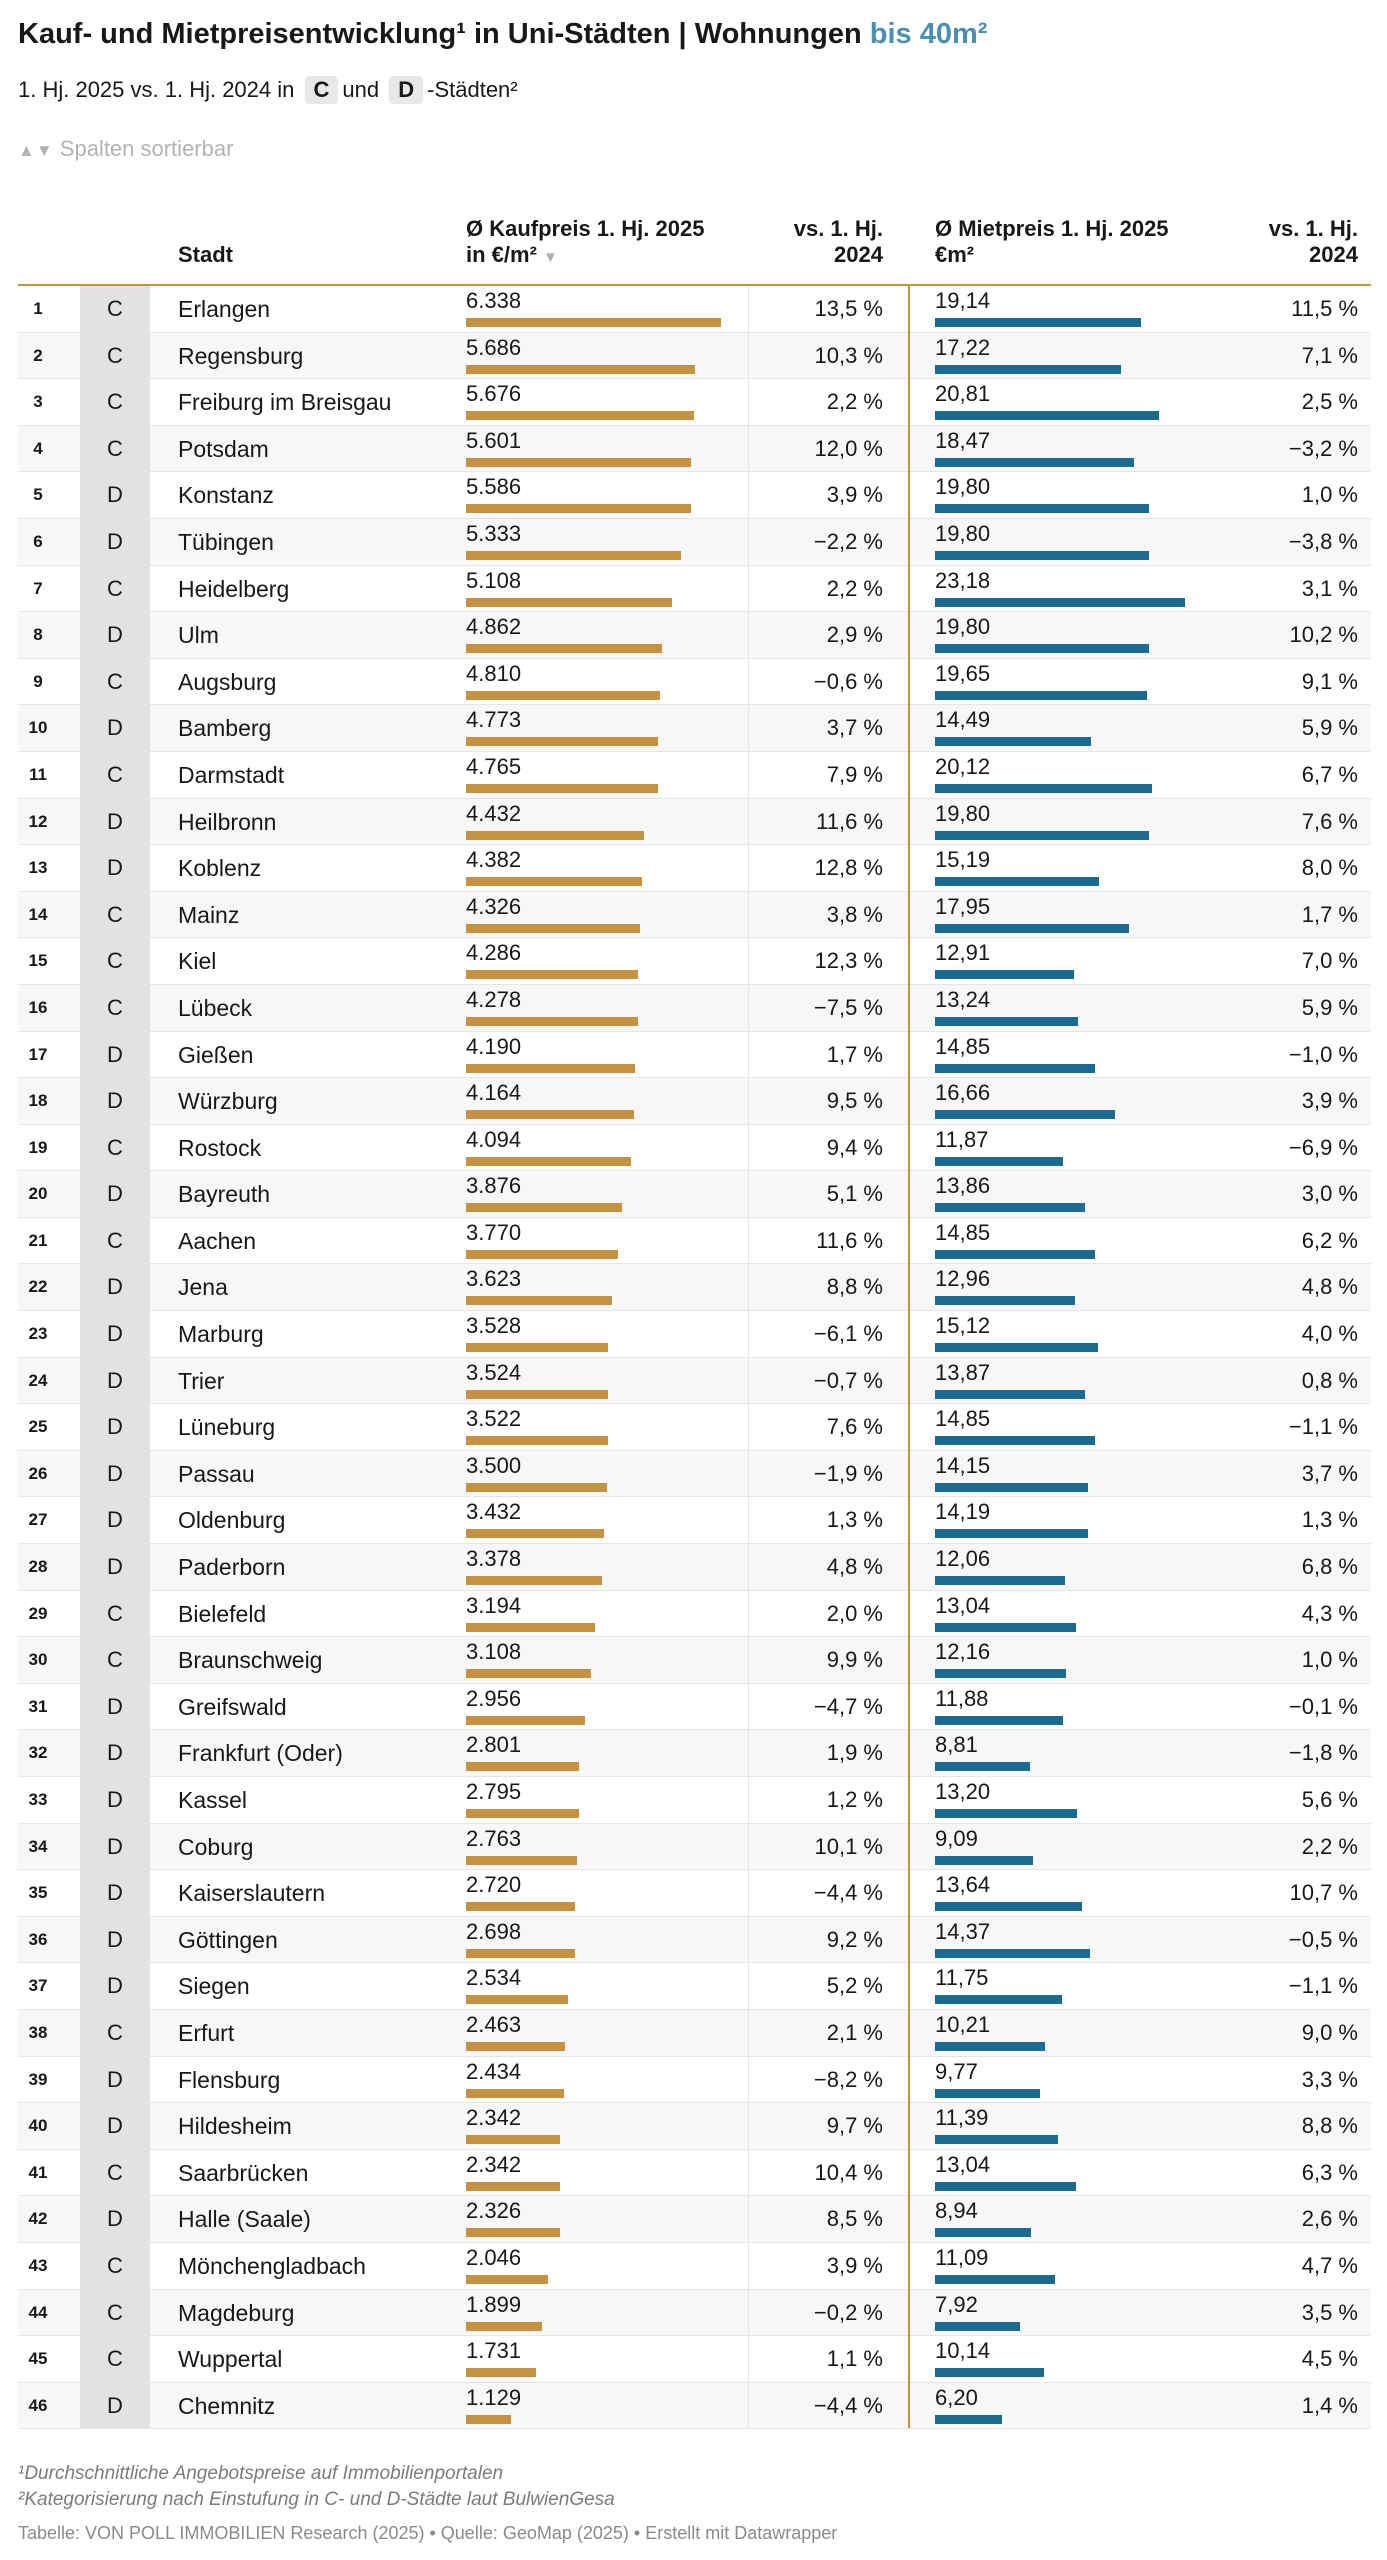 The image size is (1387, 2560). What do you see at coordinates (956, 1838) in the screenshot?
I see `mietpreis-value: 9,09` at bounding box center [956, 1838].